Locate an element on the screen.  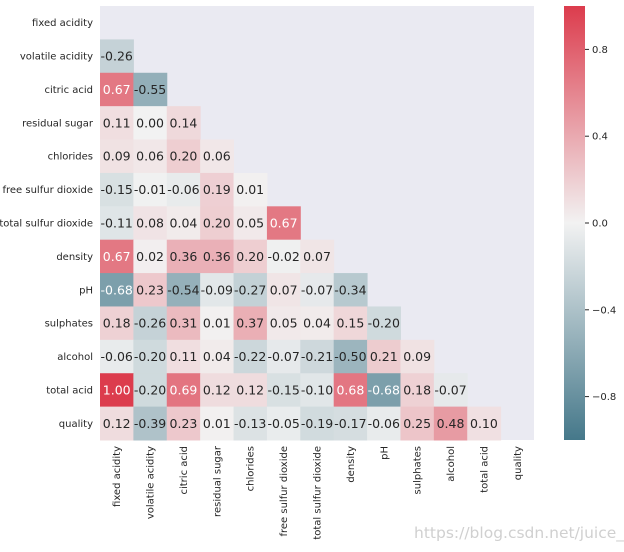
y-tick-label: chlorides is located at coordinates (70, 157).